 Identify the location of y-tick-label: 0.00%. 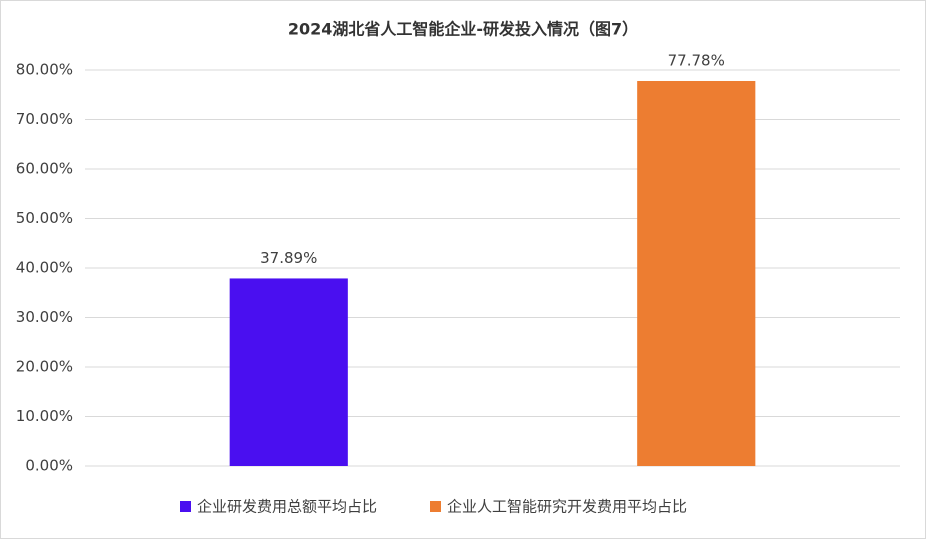
(49, 466).